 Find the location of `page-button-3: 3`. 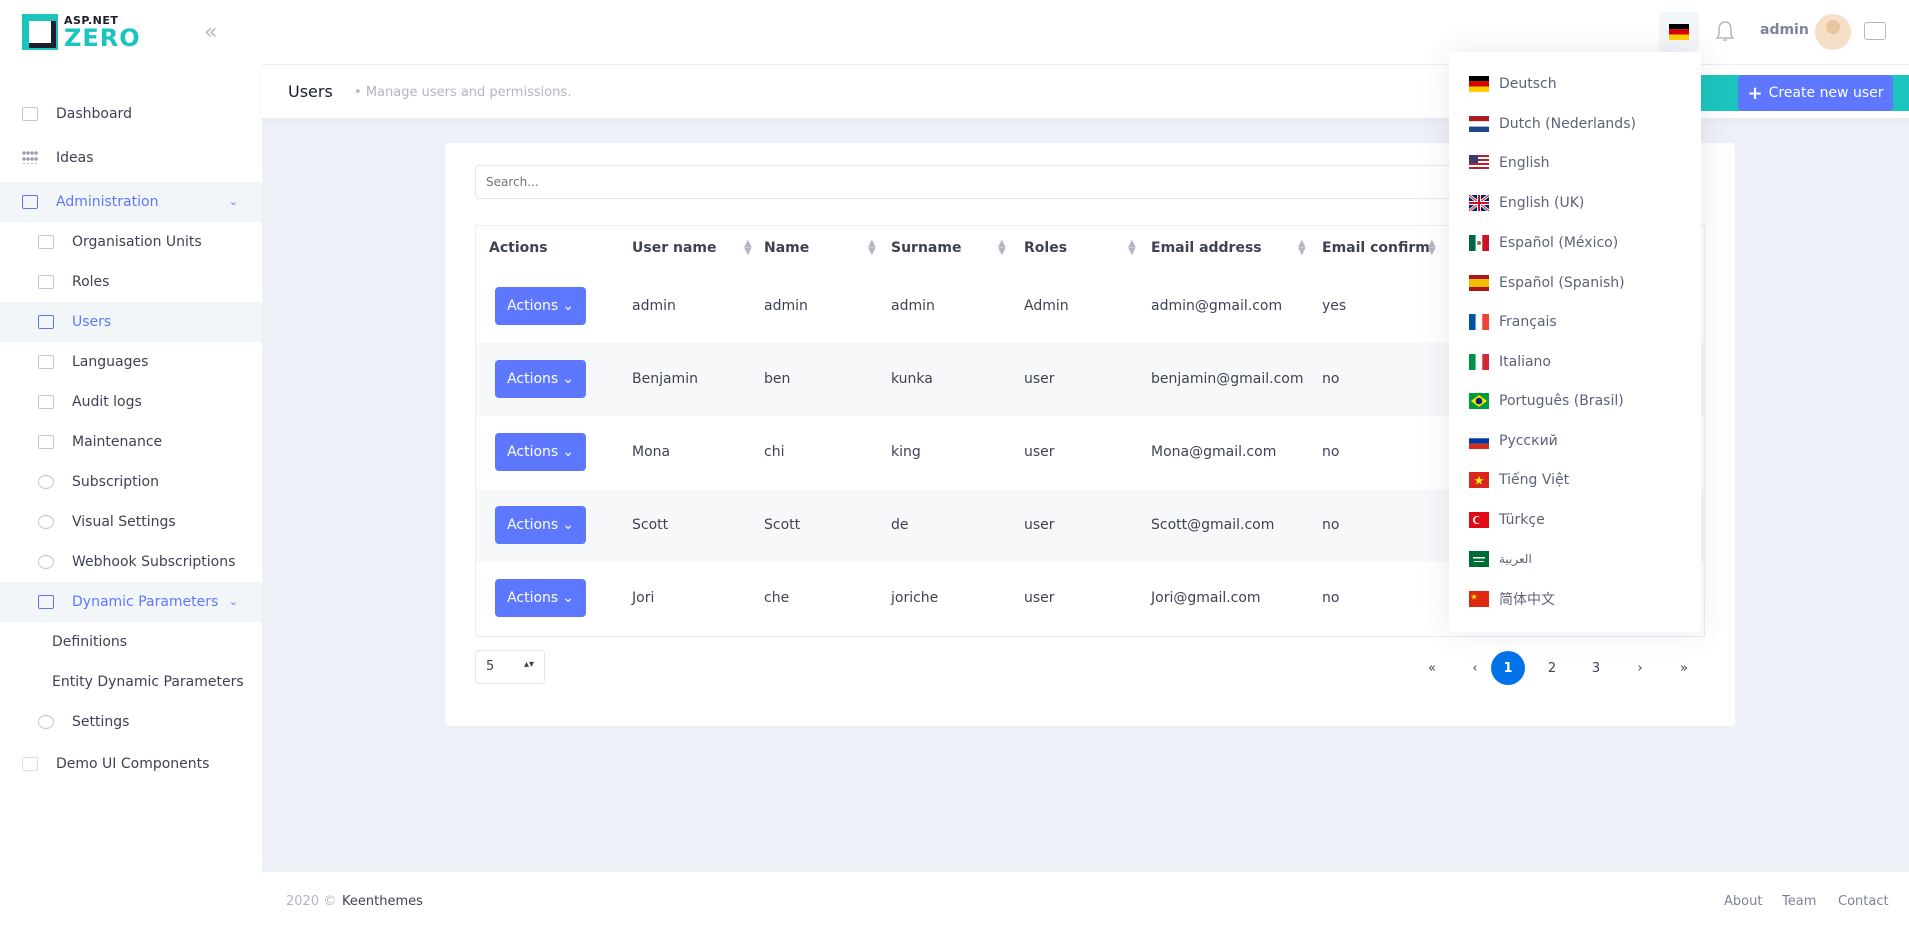

page-button-3: 3 is located at coordinates (1596, 668).